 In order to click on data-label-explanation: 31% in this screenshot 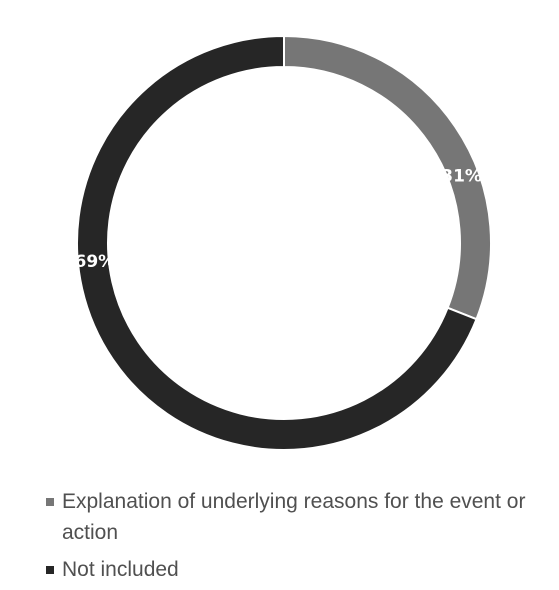, I will do `click(461, 177)`.